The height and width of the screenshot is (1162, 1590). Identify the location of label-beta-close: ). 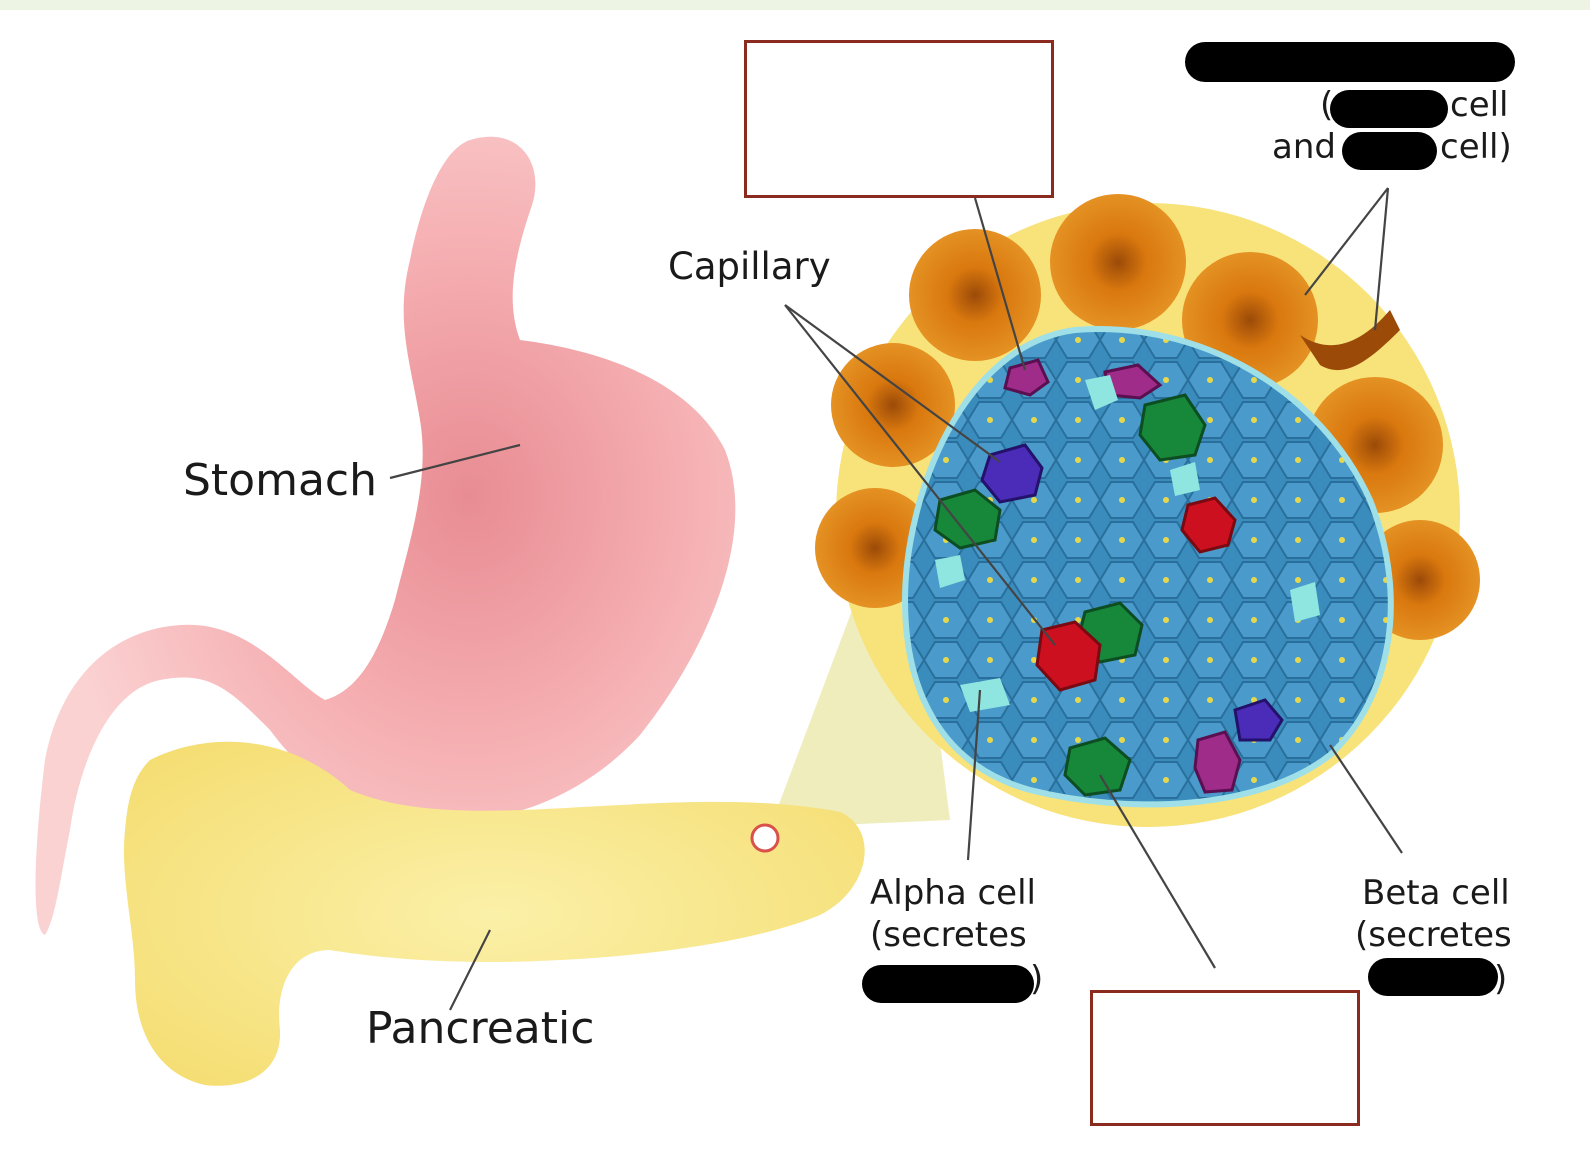
(1501, 979).